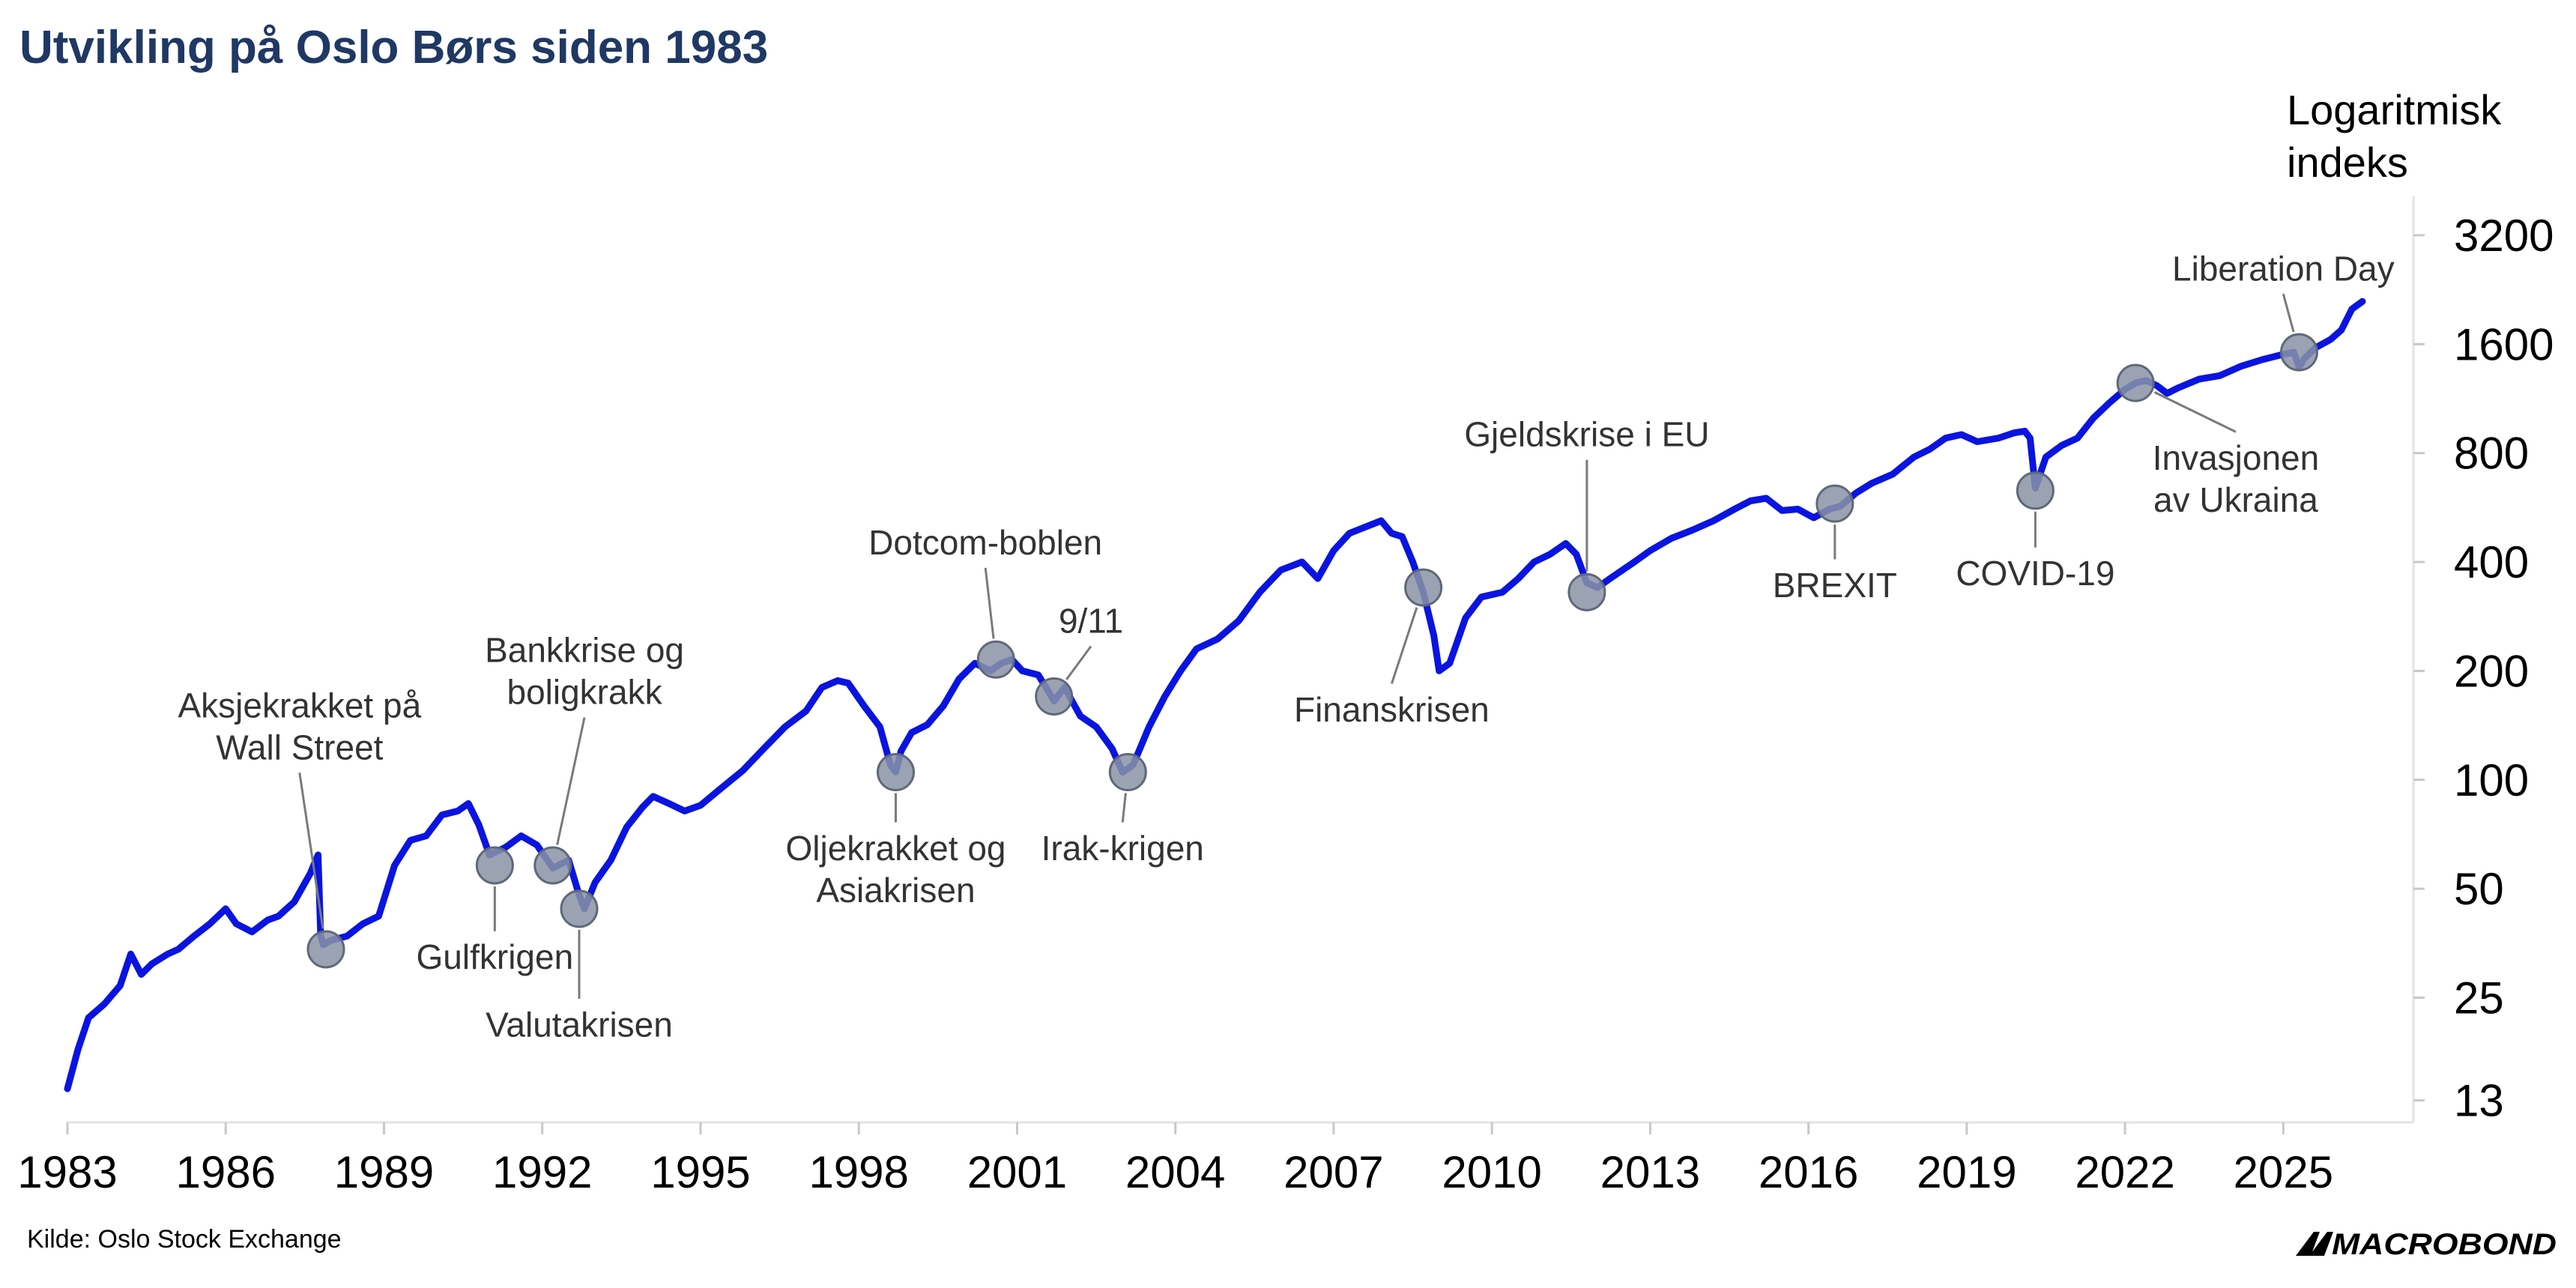  Describe the element at coordinates (2479, 1101) in the screenshot. I see `y-tick-label: 13` at that location.